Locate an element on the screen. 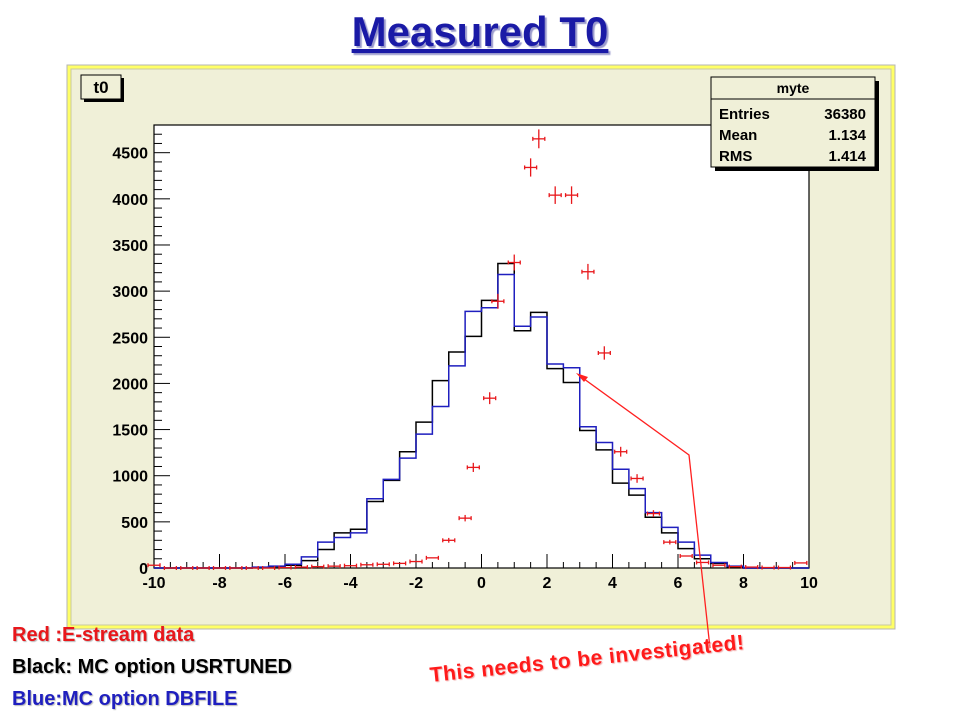 The image size is (960, 720). y-tick-label: 1000 is located at coordinates (130, 477).